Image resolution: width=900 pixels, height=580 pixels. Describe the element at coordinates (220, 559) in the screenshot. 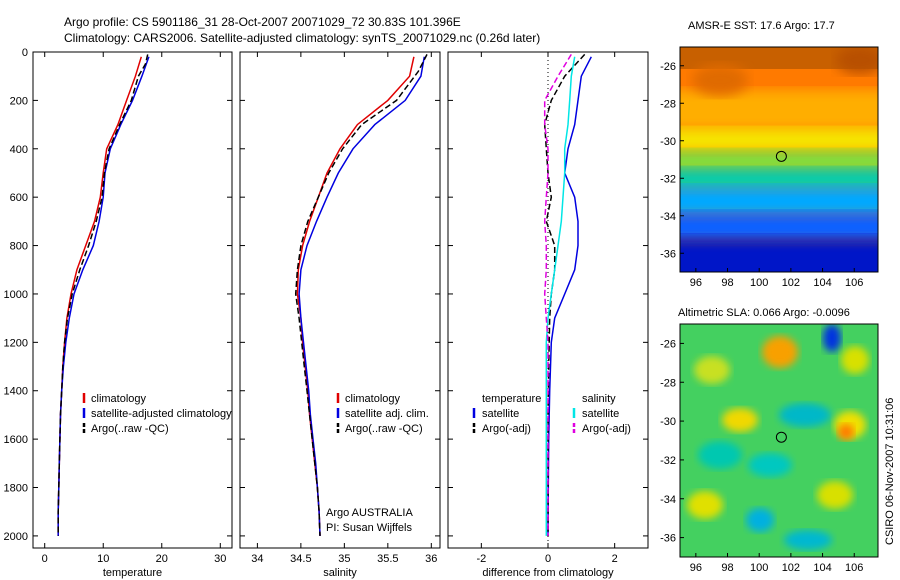

I see `x-tick-label: 30` at that location.